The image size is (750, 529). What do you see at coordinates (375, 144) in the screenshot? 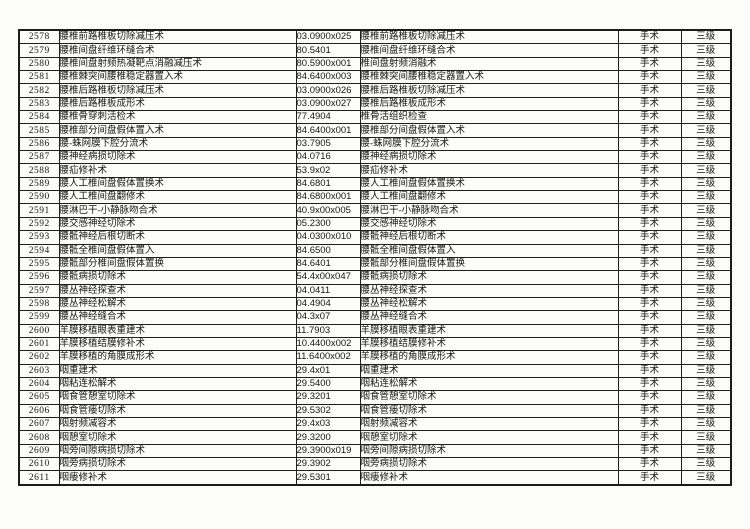
I see `table-row: 2586 腰-蛛网膜下腔分流术 03.7905 腰-蛛网膜下腔分流术 手术 三级` at bounding box center [375, 144].